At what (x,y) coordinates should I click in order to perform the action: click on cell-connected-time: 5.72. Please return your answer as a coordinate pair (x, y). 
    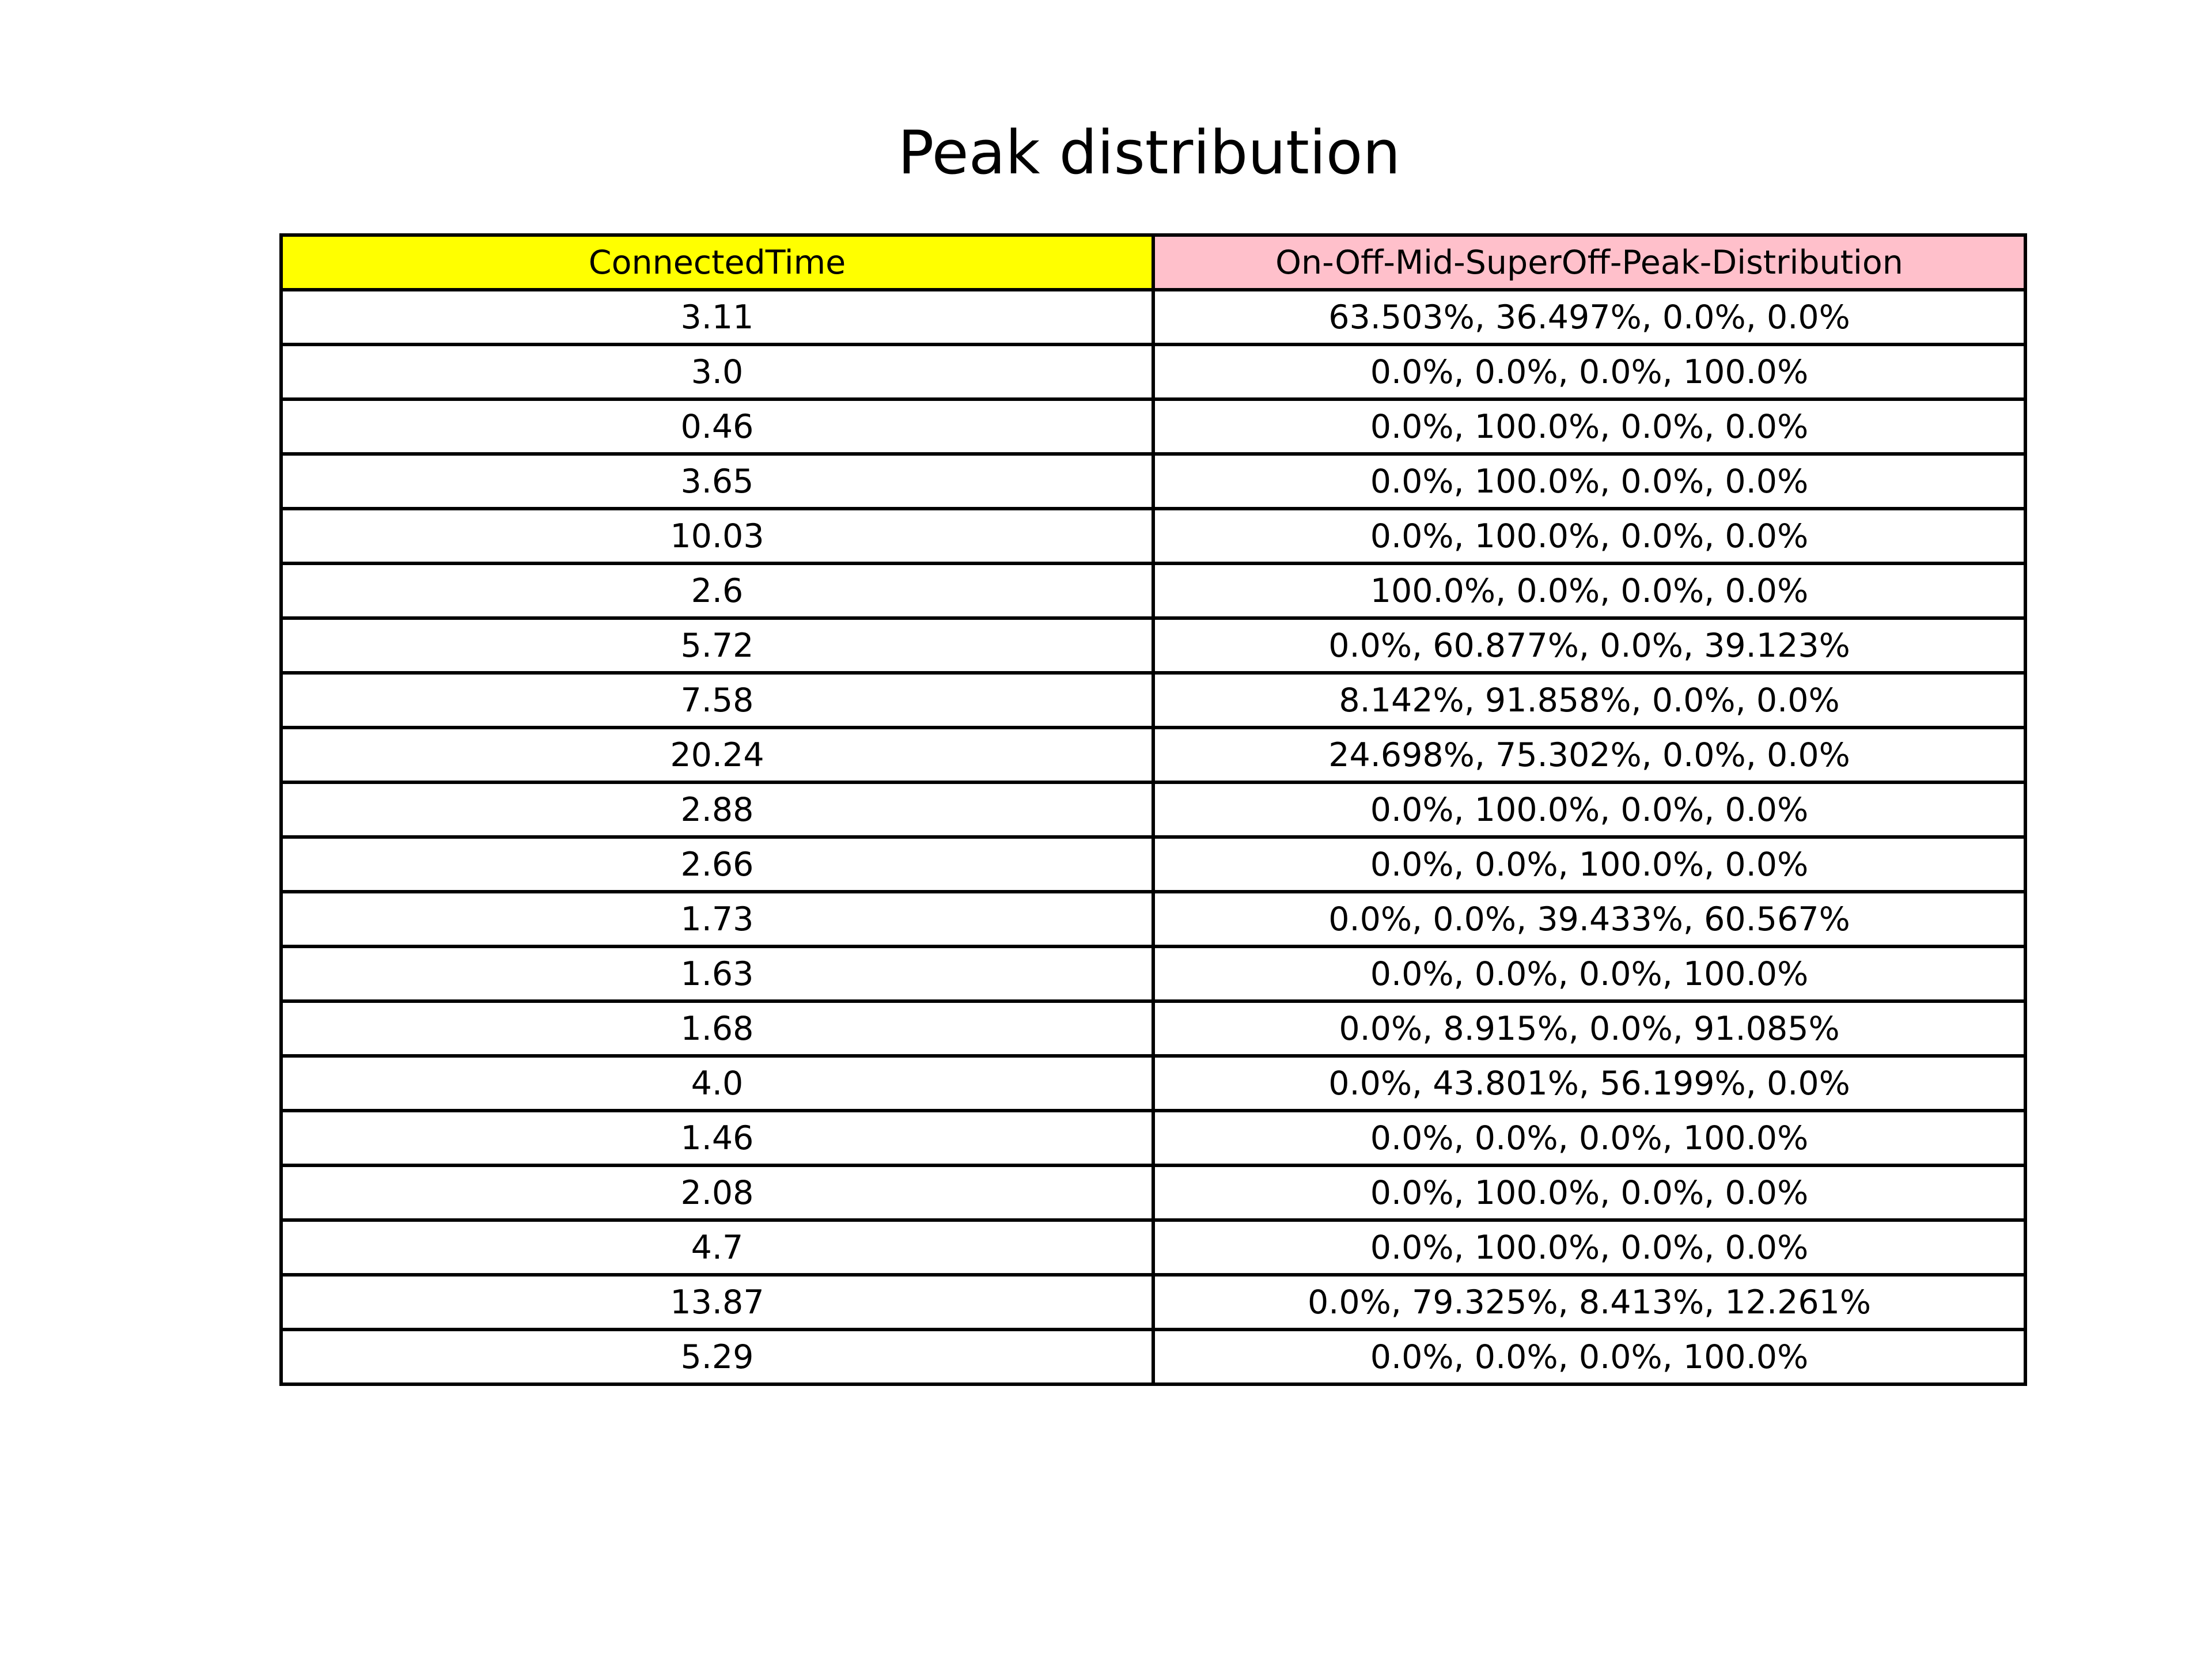
    Looking at the image, I should click on (717, 646).